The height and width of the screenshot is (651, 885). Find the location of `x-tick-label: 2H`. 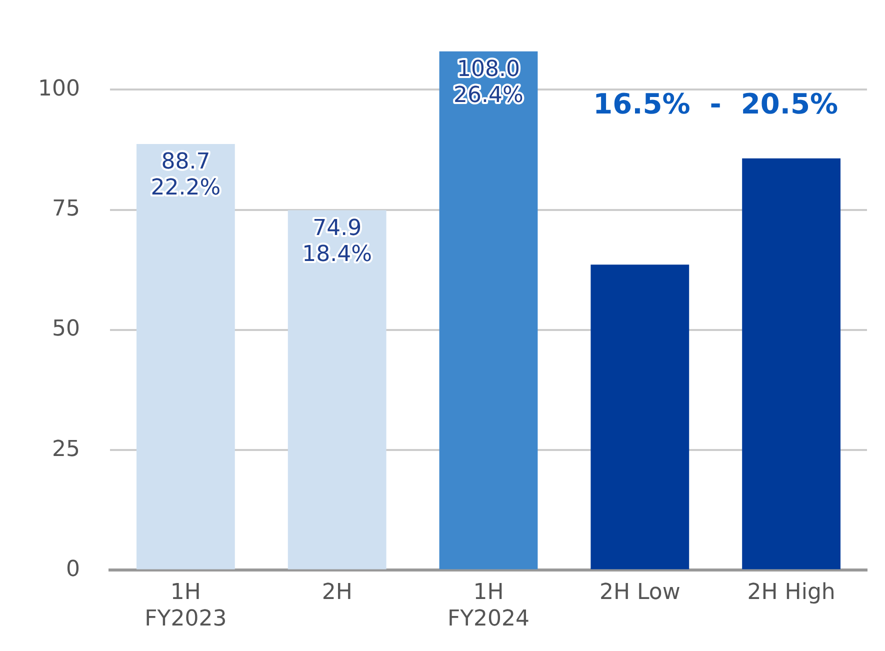

x-tick-label: 2H is located at coordinates (337, 593).